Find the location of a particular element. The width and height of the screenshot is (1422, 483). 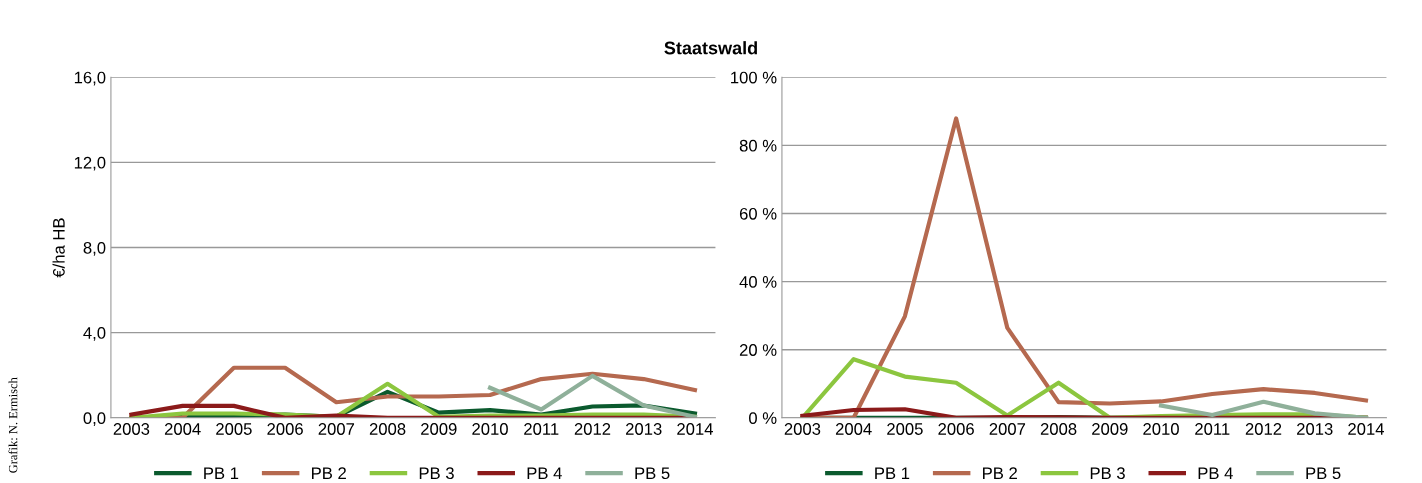

y-tick-label: 0 % is located at coordinates (763, 418).